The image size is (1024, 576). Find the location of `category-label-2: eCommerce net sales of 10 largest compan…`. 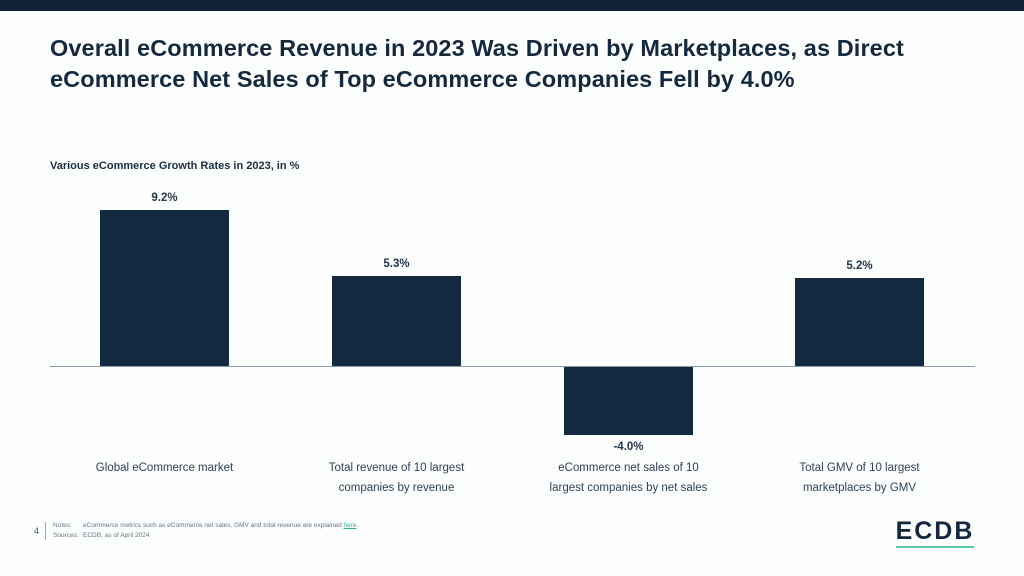

category-label-2: eCommerce net sales of 10 largest compan… is located at coordinates (628, 478).